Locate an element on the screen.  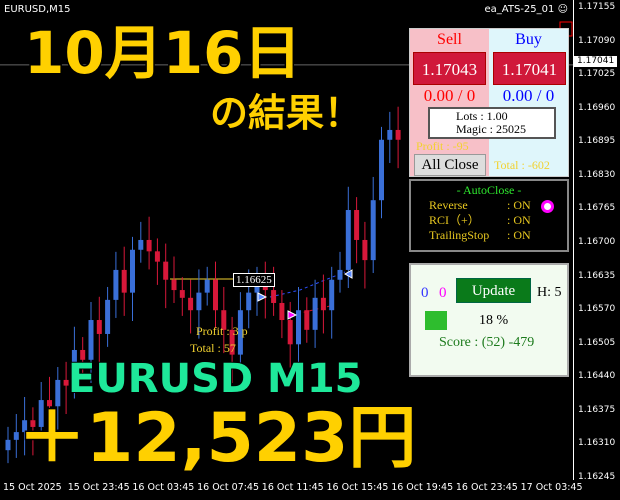
time-tick: 16 Oct 19:45 is located at coordinates (422, 487).